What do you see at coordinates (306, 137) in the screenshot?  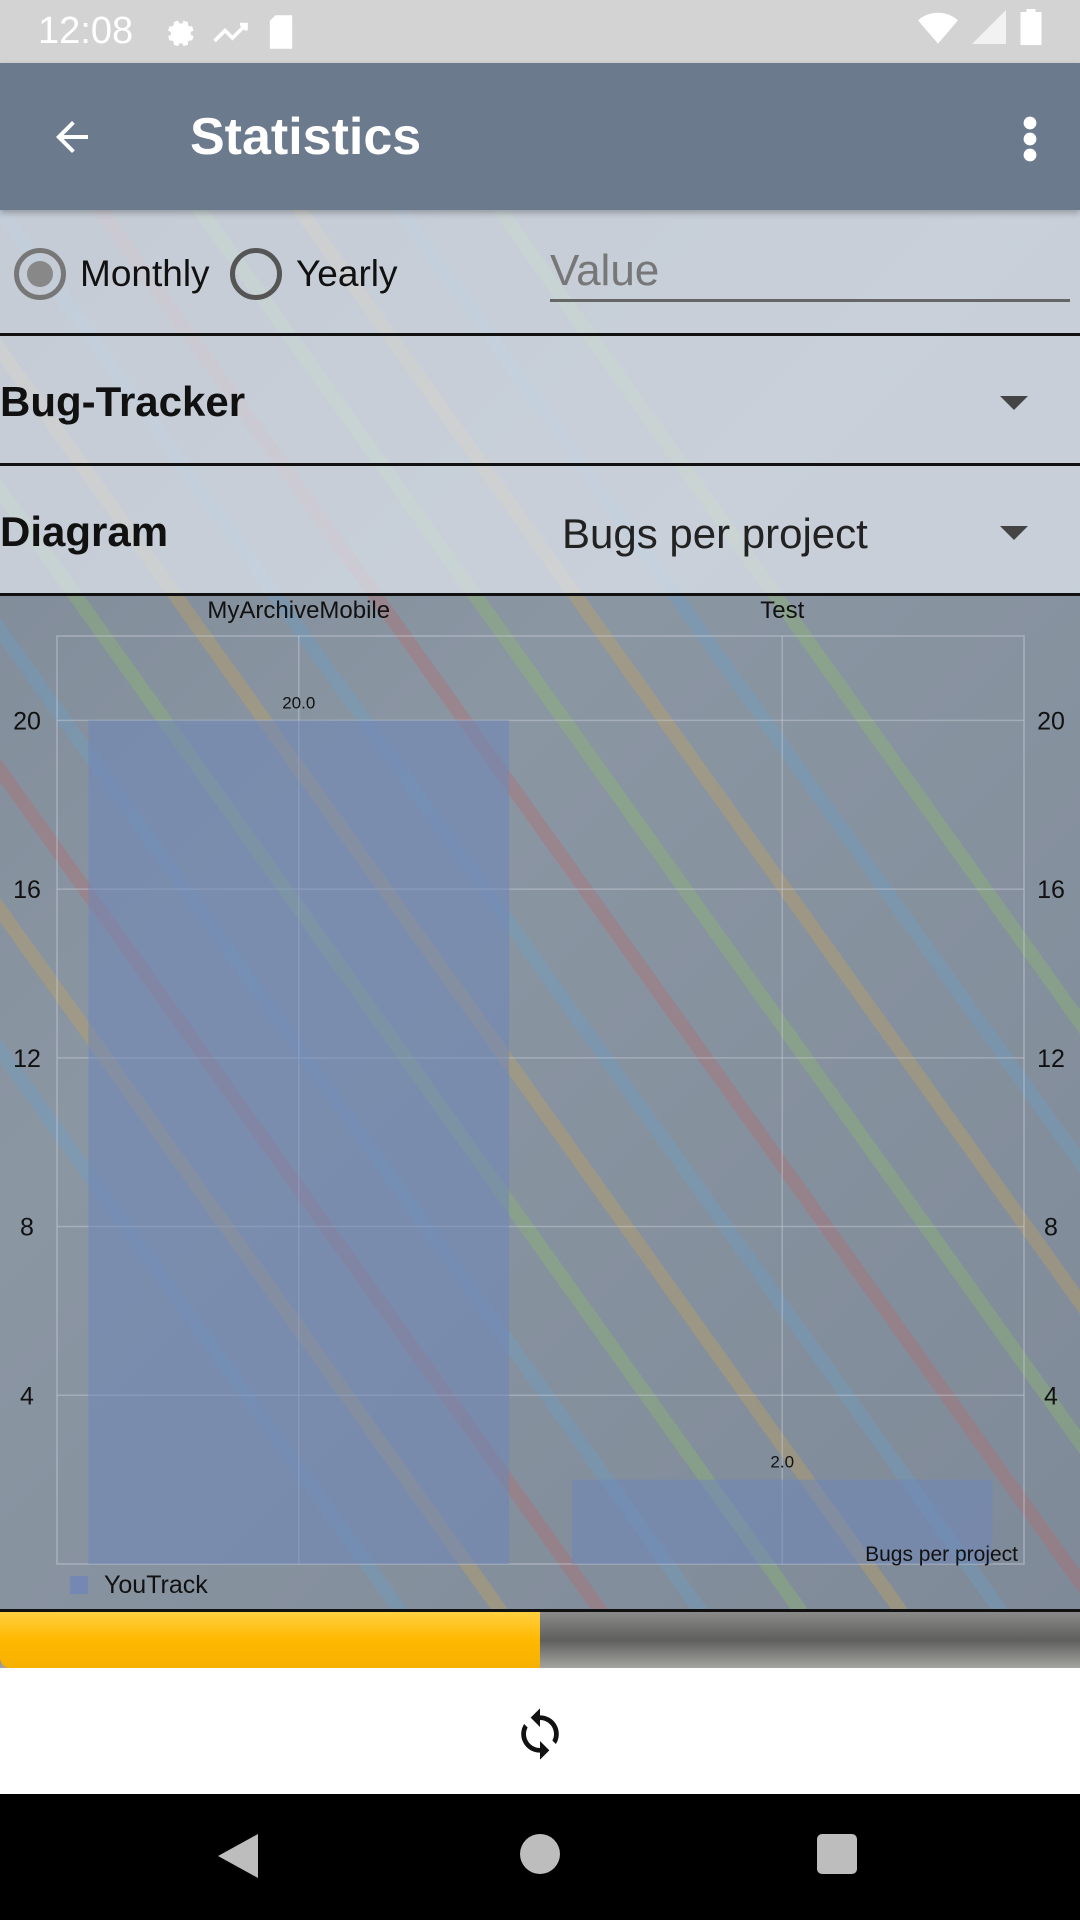 I see `page-title: Statistics` at bounding box center [306, 137].